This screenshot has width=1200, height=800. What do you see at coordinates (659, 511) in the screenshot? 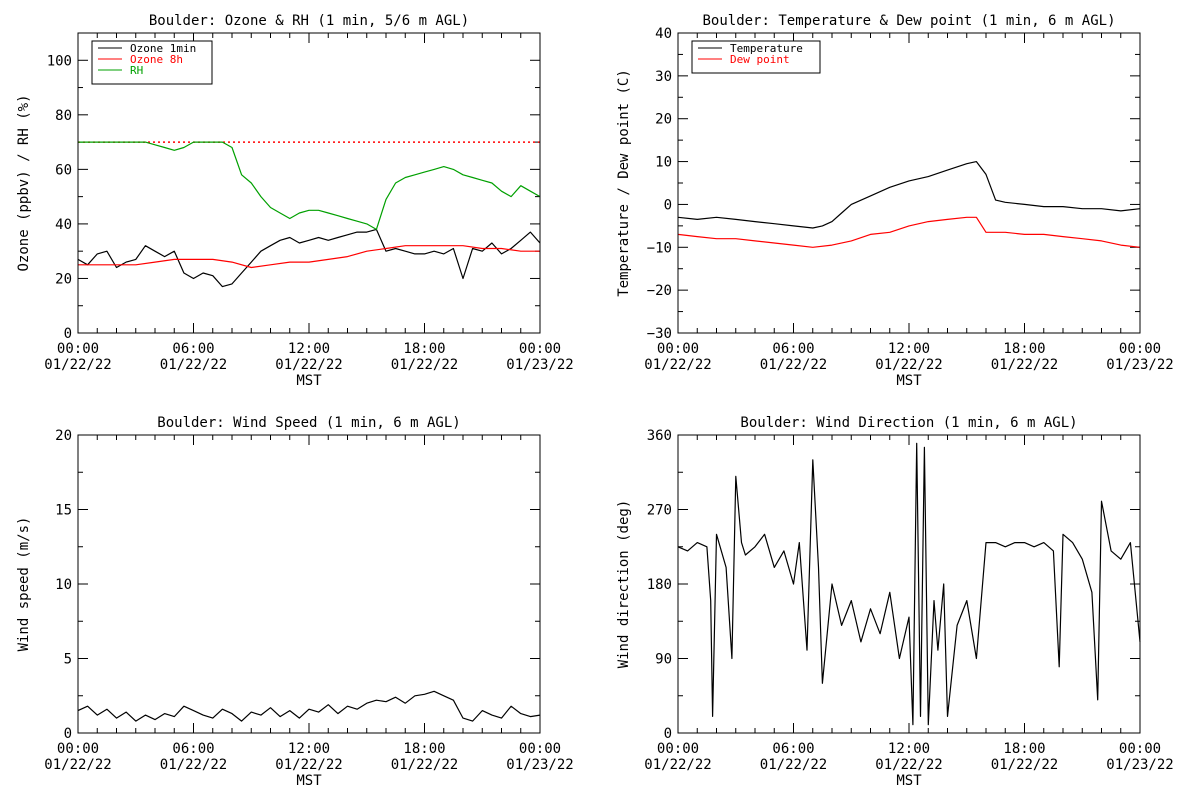
I see `y-tick-label: 270` at bounding box center [659, 511].